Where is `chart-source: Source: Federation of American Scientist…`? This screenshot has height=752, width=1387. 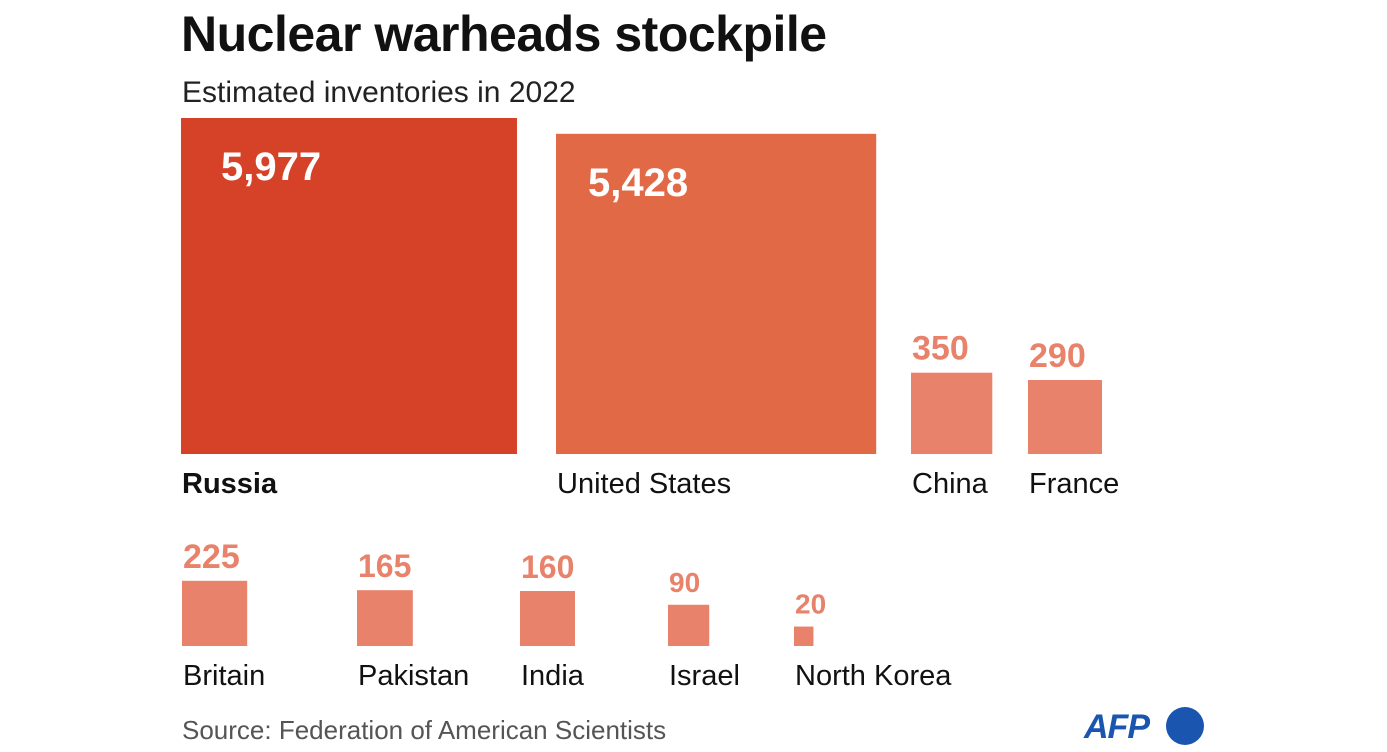
chart-source: Source: Federation of American Scientist… is located at coordinates (424, 730).